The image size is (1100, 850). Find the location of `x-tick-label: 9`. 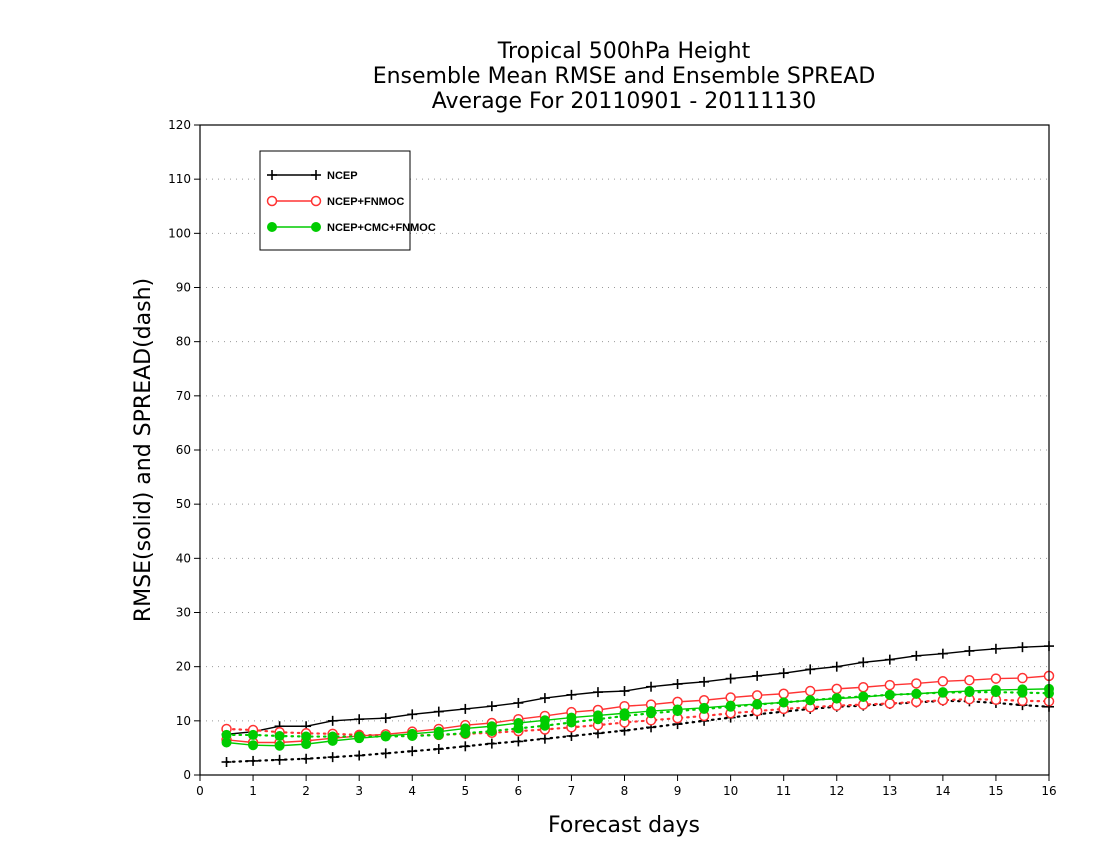

x-tick-label: 9 is located at coordinates (678, 791).